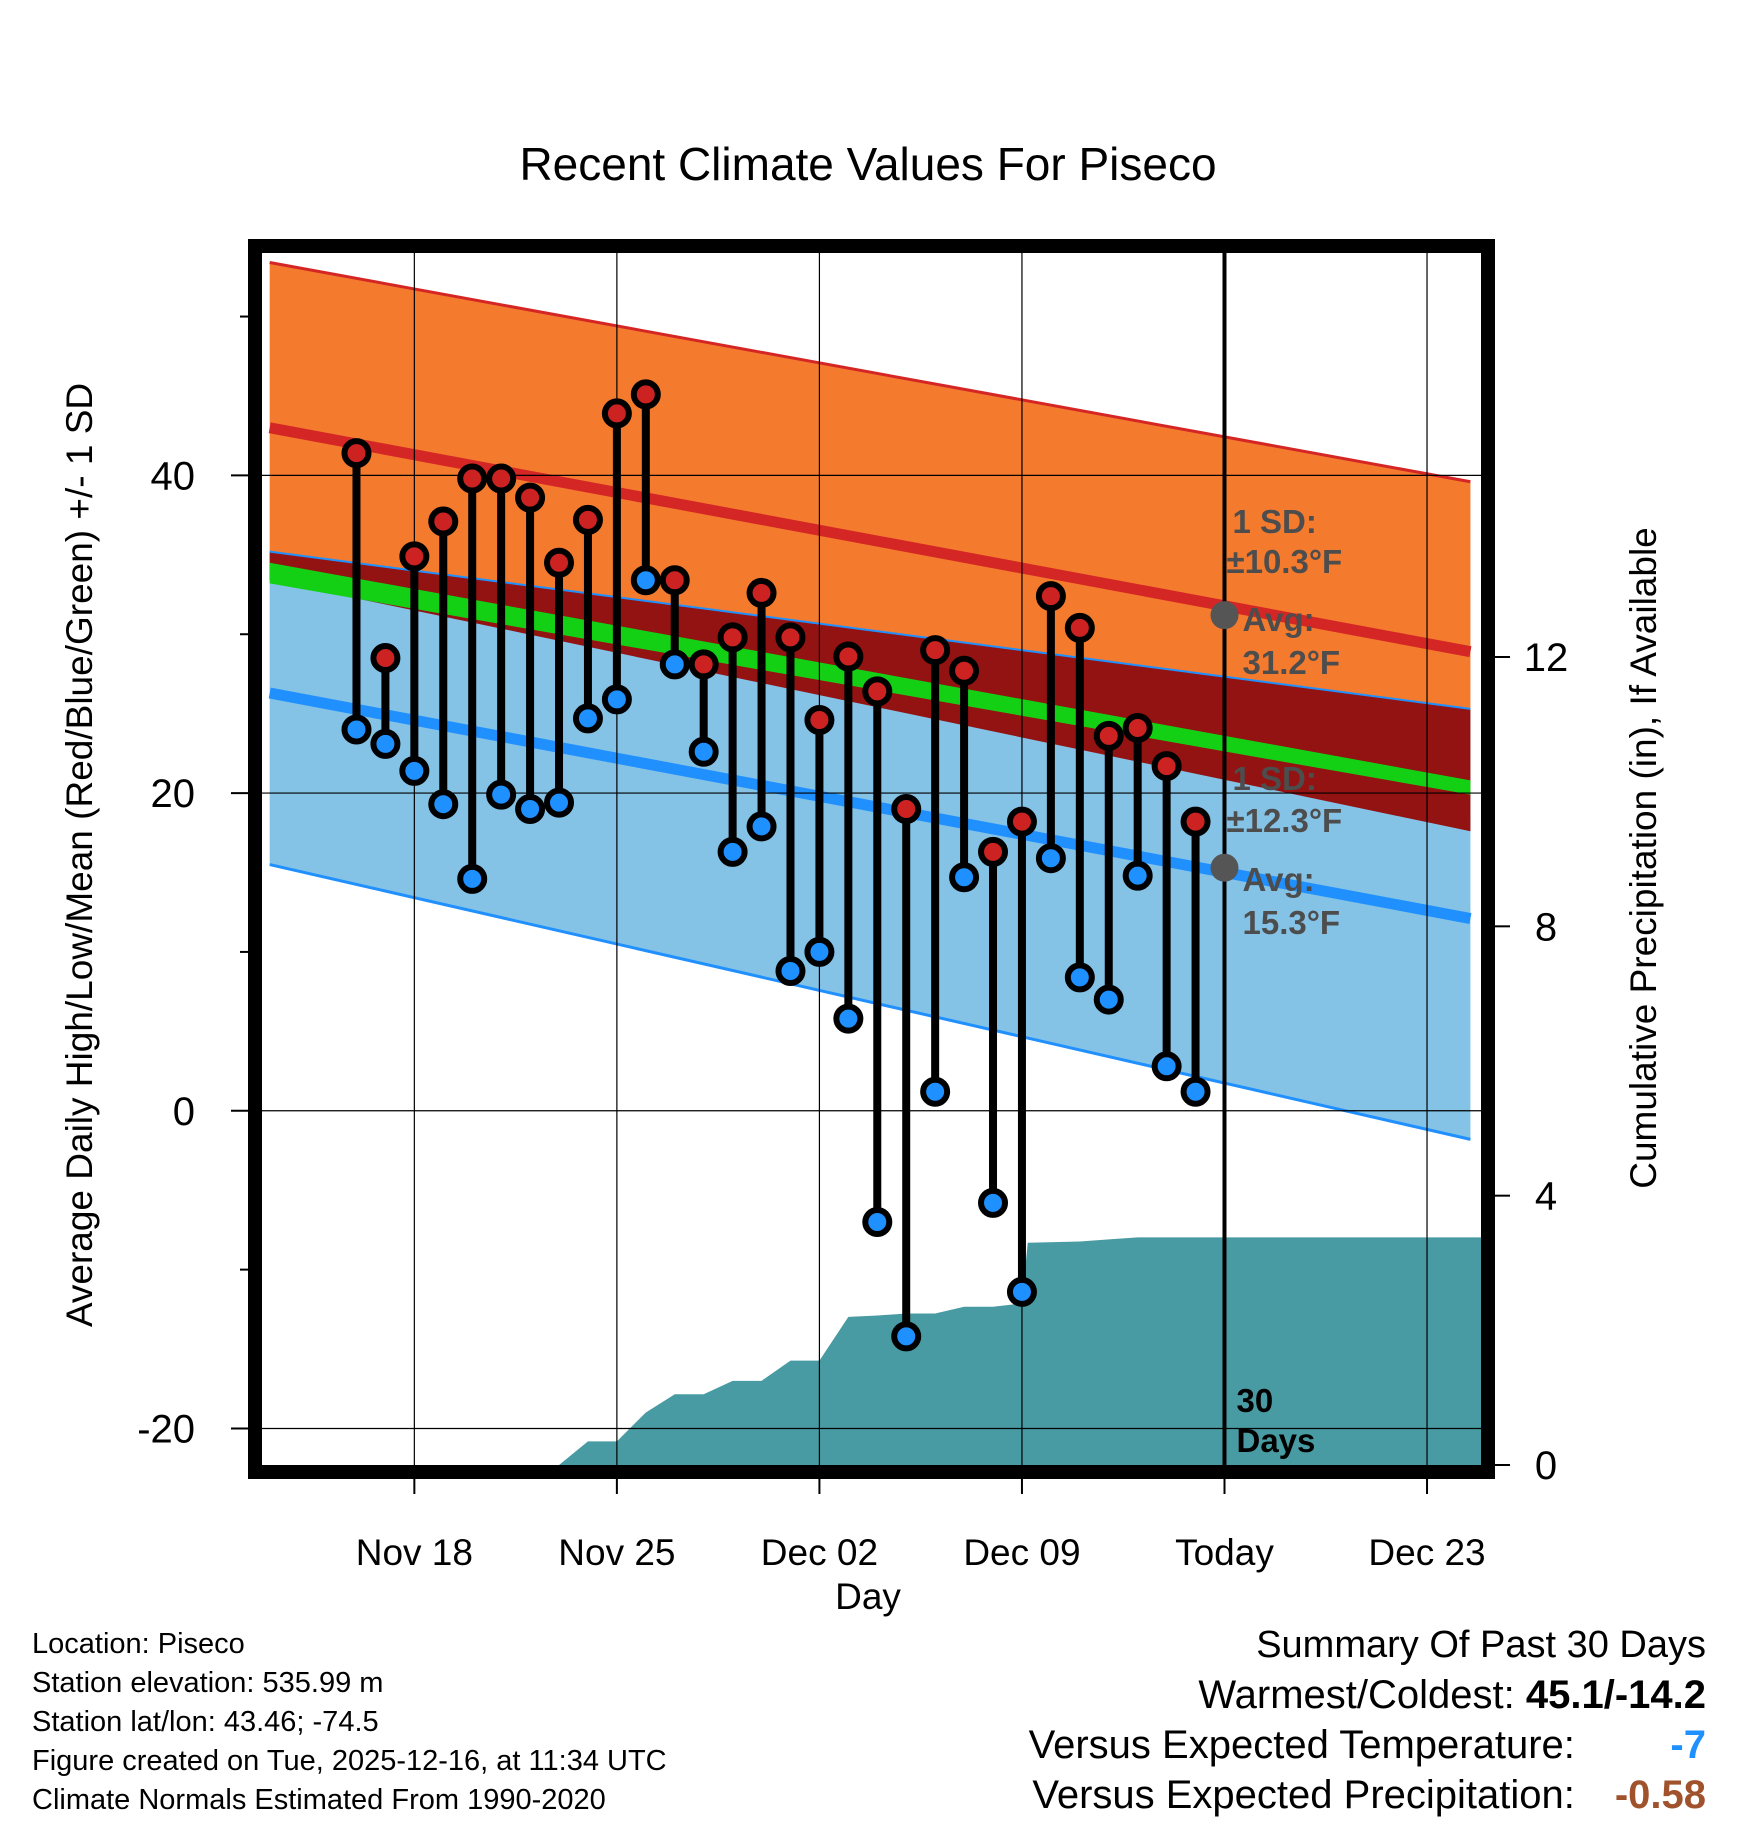 The height and width of the screenshot is (1828, 1748). I want to click on station-location: Location: Piseco, so click(138, 1644).